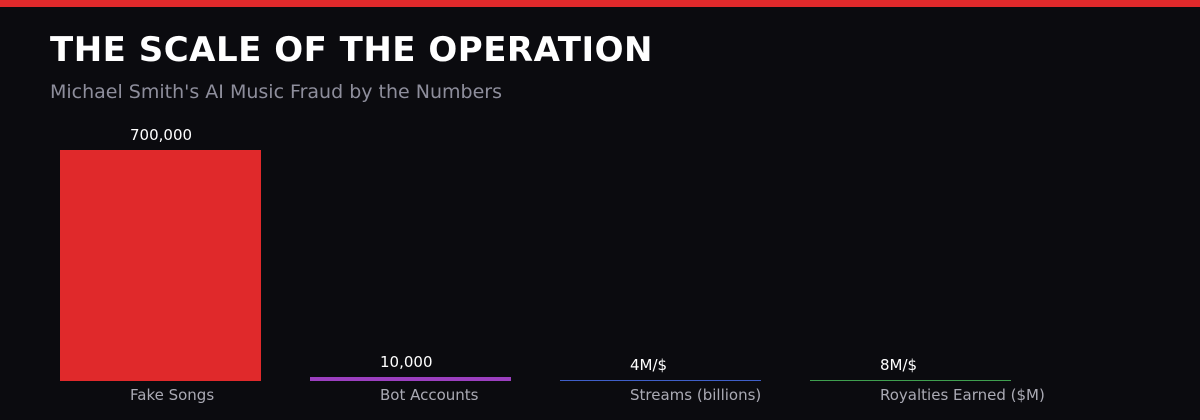 This screenshot has height=420, width=1200. Describe the element at coordinates (351, 50) in the screenshot. I see `page-title: THE SCALE OF THE OPERATION` at that location.